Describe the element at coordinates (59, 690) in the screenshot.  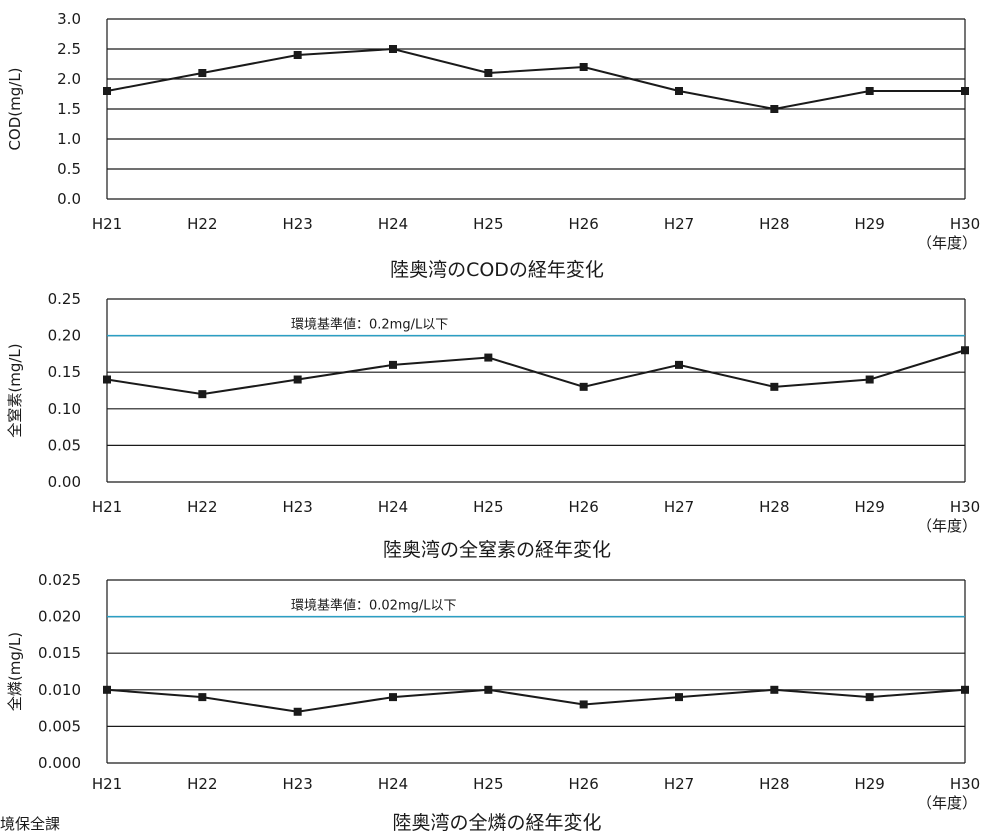
I see `y-tick-label: 0.010` at that location.